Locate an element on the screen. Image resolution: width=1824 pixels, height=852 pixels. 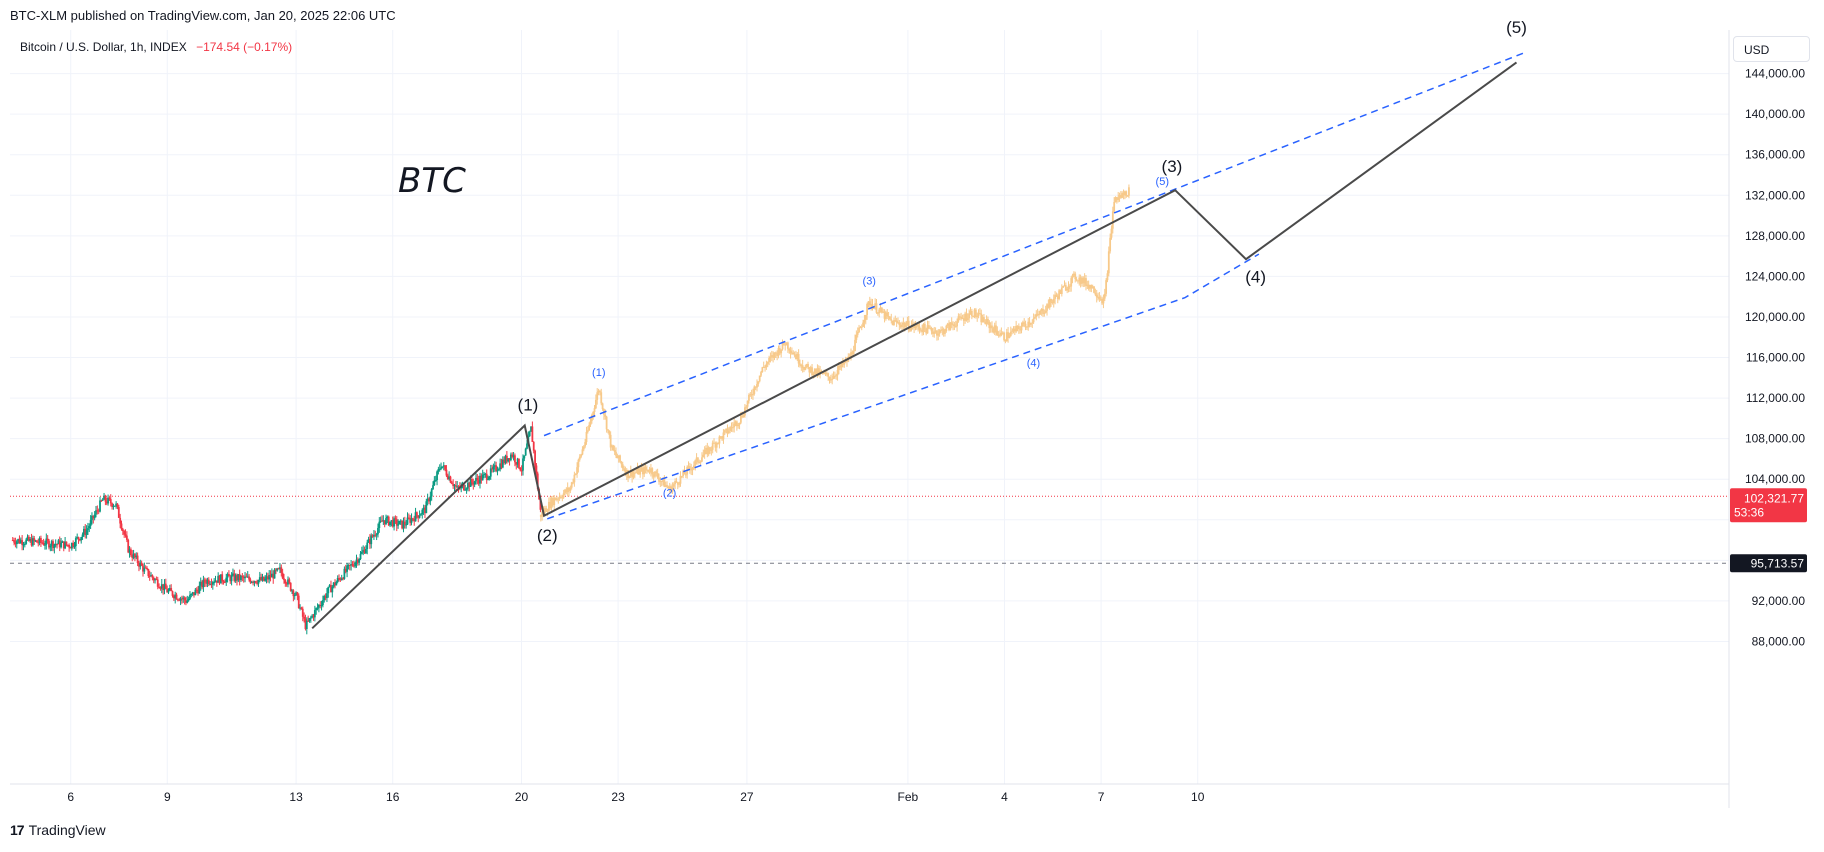
x-tick-label: 6 is located at coordinates (70, 797).